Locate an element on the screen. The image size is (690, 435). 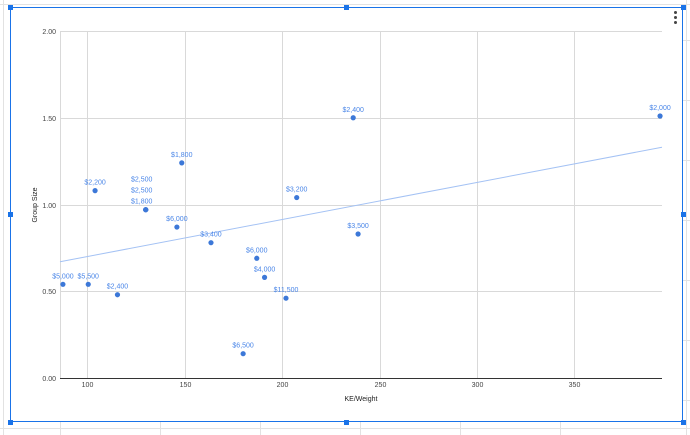
y-tick-label: 0.00 is located at coordinates (49, 379).